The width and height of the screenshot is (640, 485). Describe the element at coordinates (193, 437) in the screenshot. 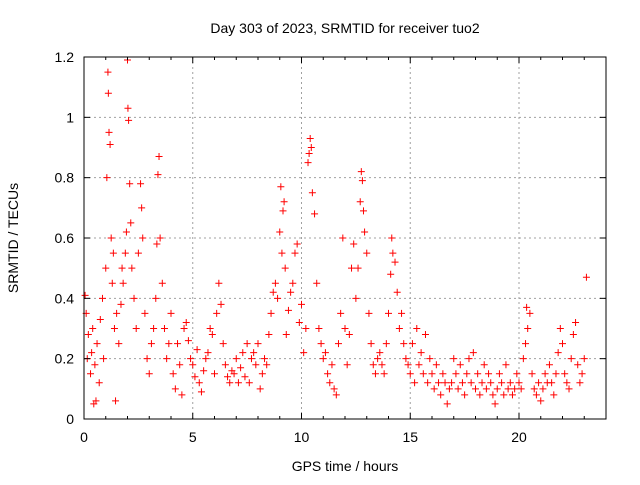

I see `x-tick-label: 5` at that location.